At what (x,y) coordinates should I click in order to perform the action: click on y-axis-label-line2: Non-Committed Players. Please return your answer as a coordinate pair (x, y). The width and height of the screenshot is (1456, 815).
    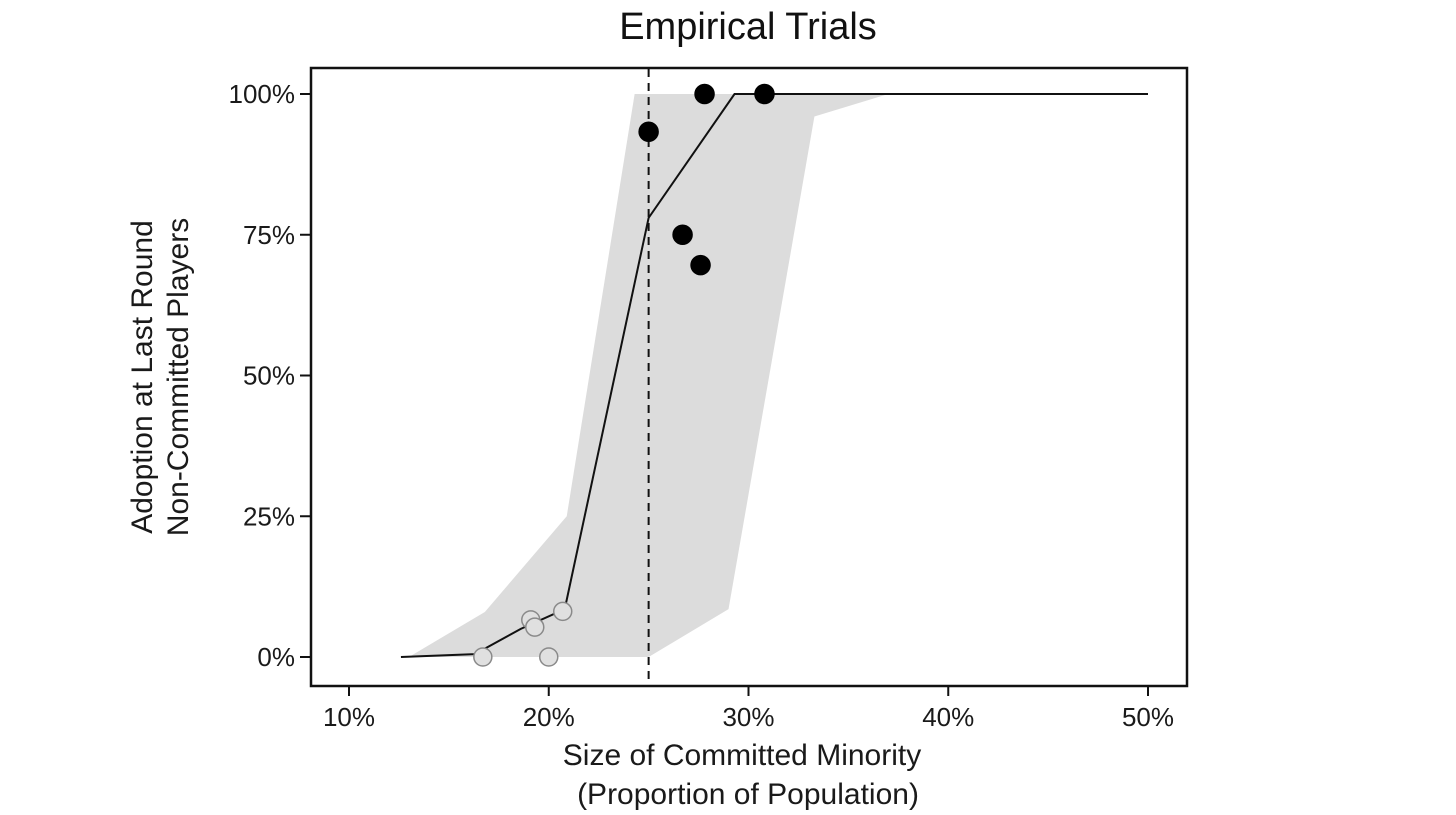
    Looking at the image, I should click on (178, 377).